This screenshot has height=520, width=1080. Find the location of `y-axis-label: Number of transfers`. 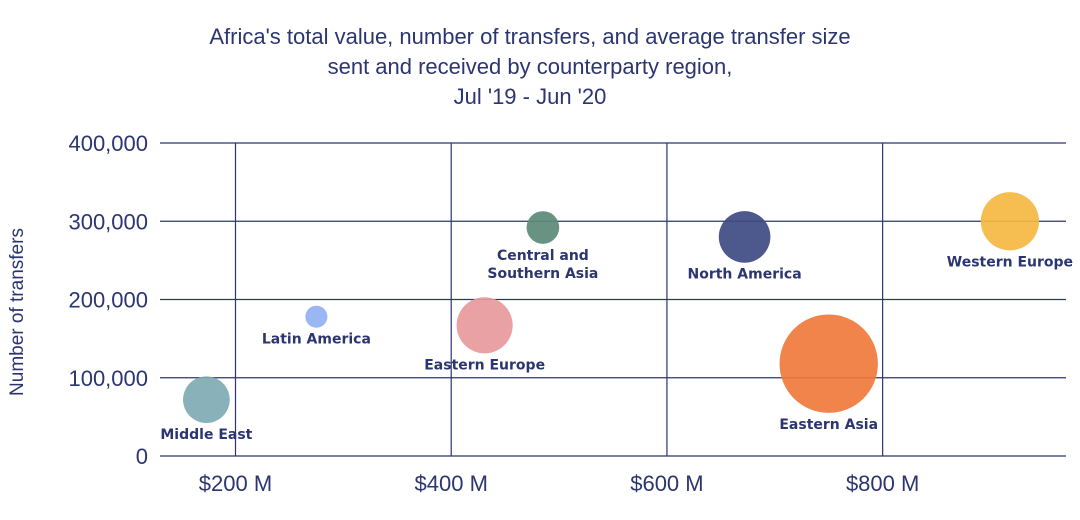

y-axis-label: Number of transfers is located at coordinates (17, 312).